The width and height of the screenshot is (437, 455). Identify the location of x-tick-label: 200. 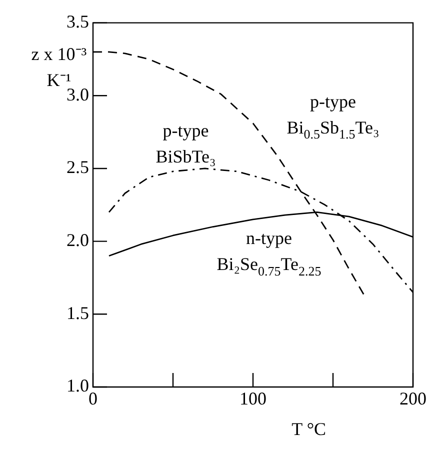
(413, 398).